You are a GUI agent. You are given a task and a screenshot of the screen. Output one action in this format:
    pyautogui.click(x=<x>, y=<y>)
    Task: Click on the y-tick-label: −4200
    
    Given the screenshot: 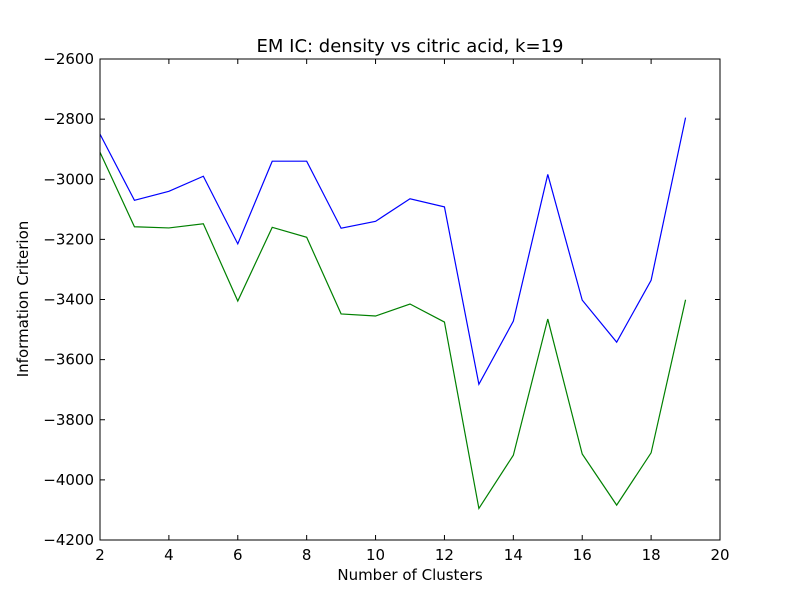 What is the action you would take?
    pyautogui.click(x=68, y=540)
    